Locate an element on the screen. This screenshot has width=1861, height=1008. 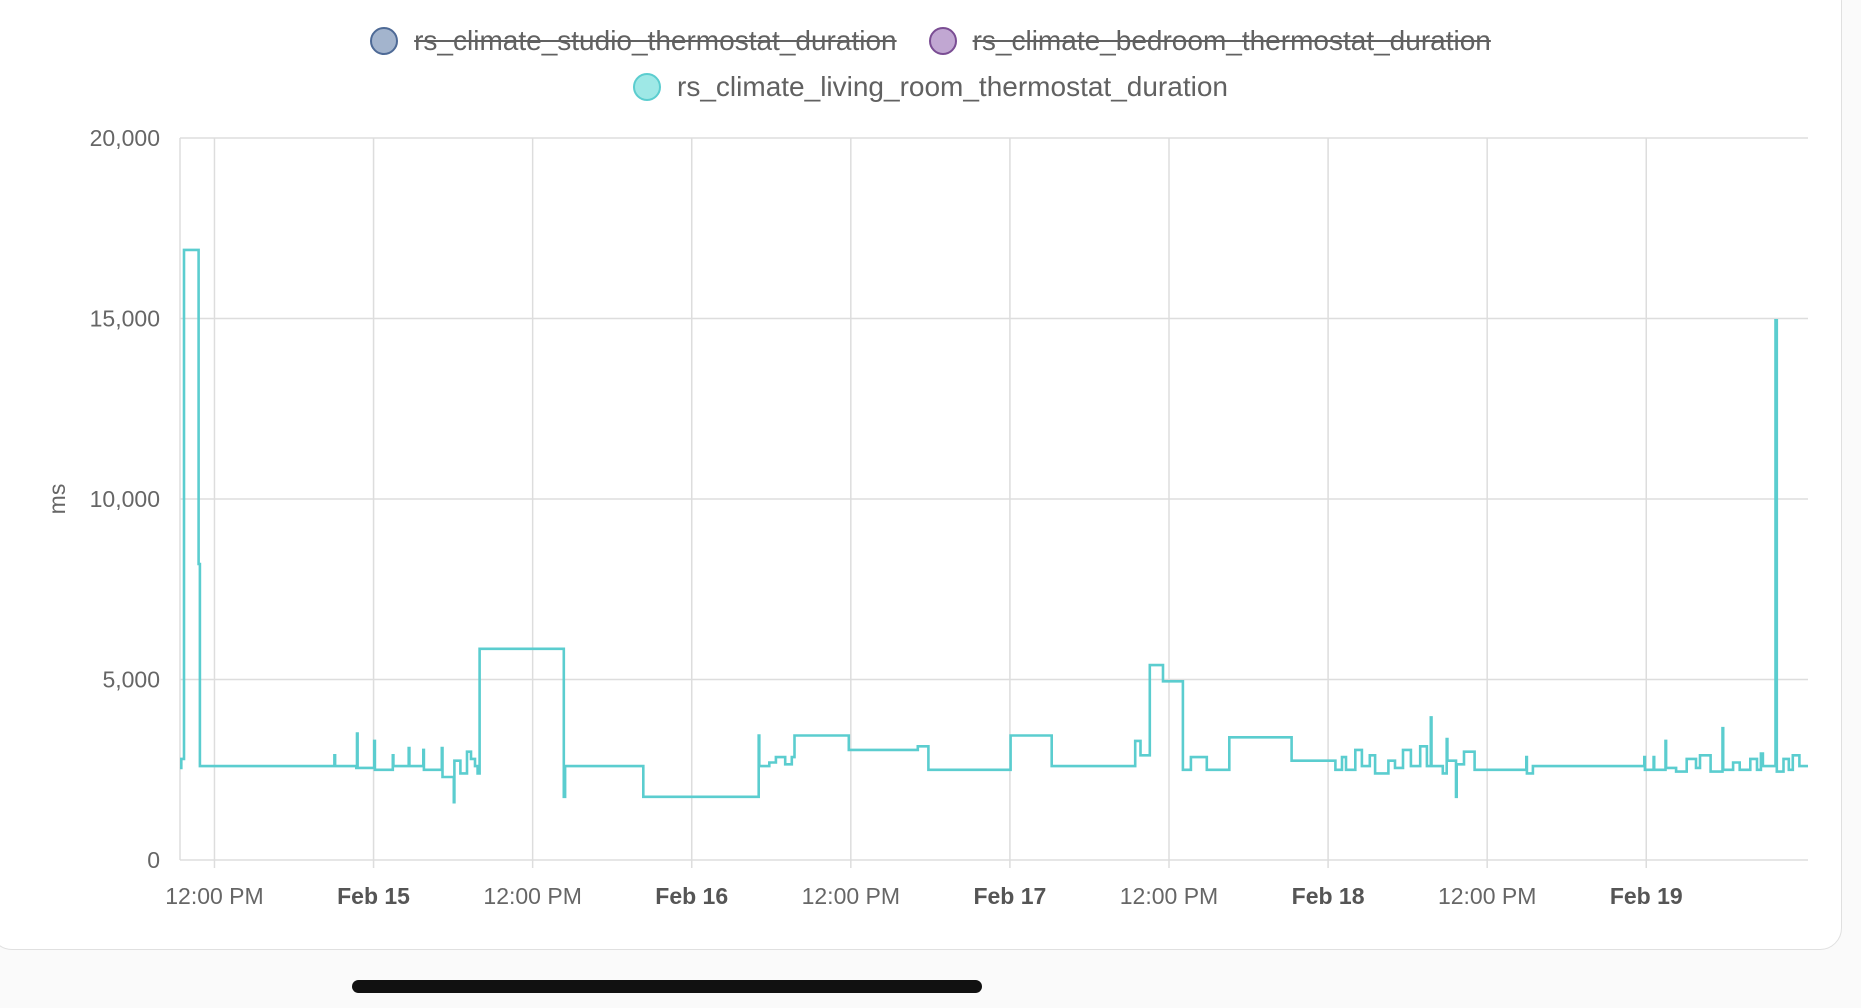
y-tick-label: 0 is located at coordinates (153, 860).